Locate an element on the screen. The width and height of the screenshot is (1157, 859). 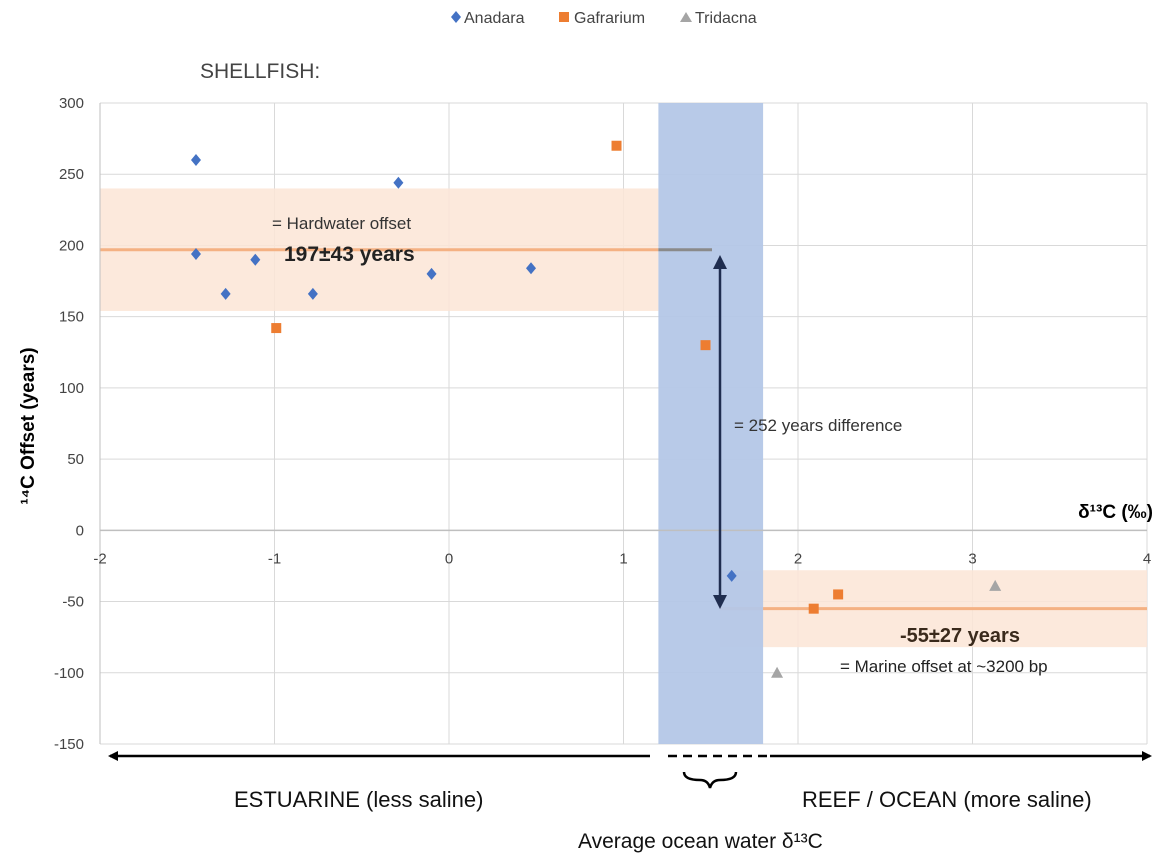
x-tick-label: 3 is located at coordinates (972, 558).